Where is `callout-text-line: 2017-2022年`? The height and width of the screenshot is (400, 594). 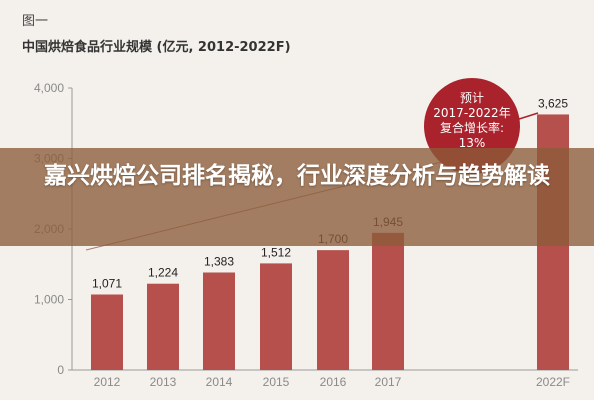
callout-text-line: 2017-2022年 is located at coordinates (471, 113).